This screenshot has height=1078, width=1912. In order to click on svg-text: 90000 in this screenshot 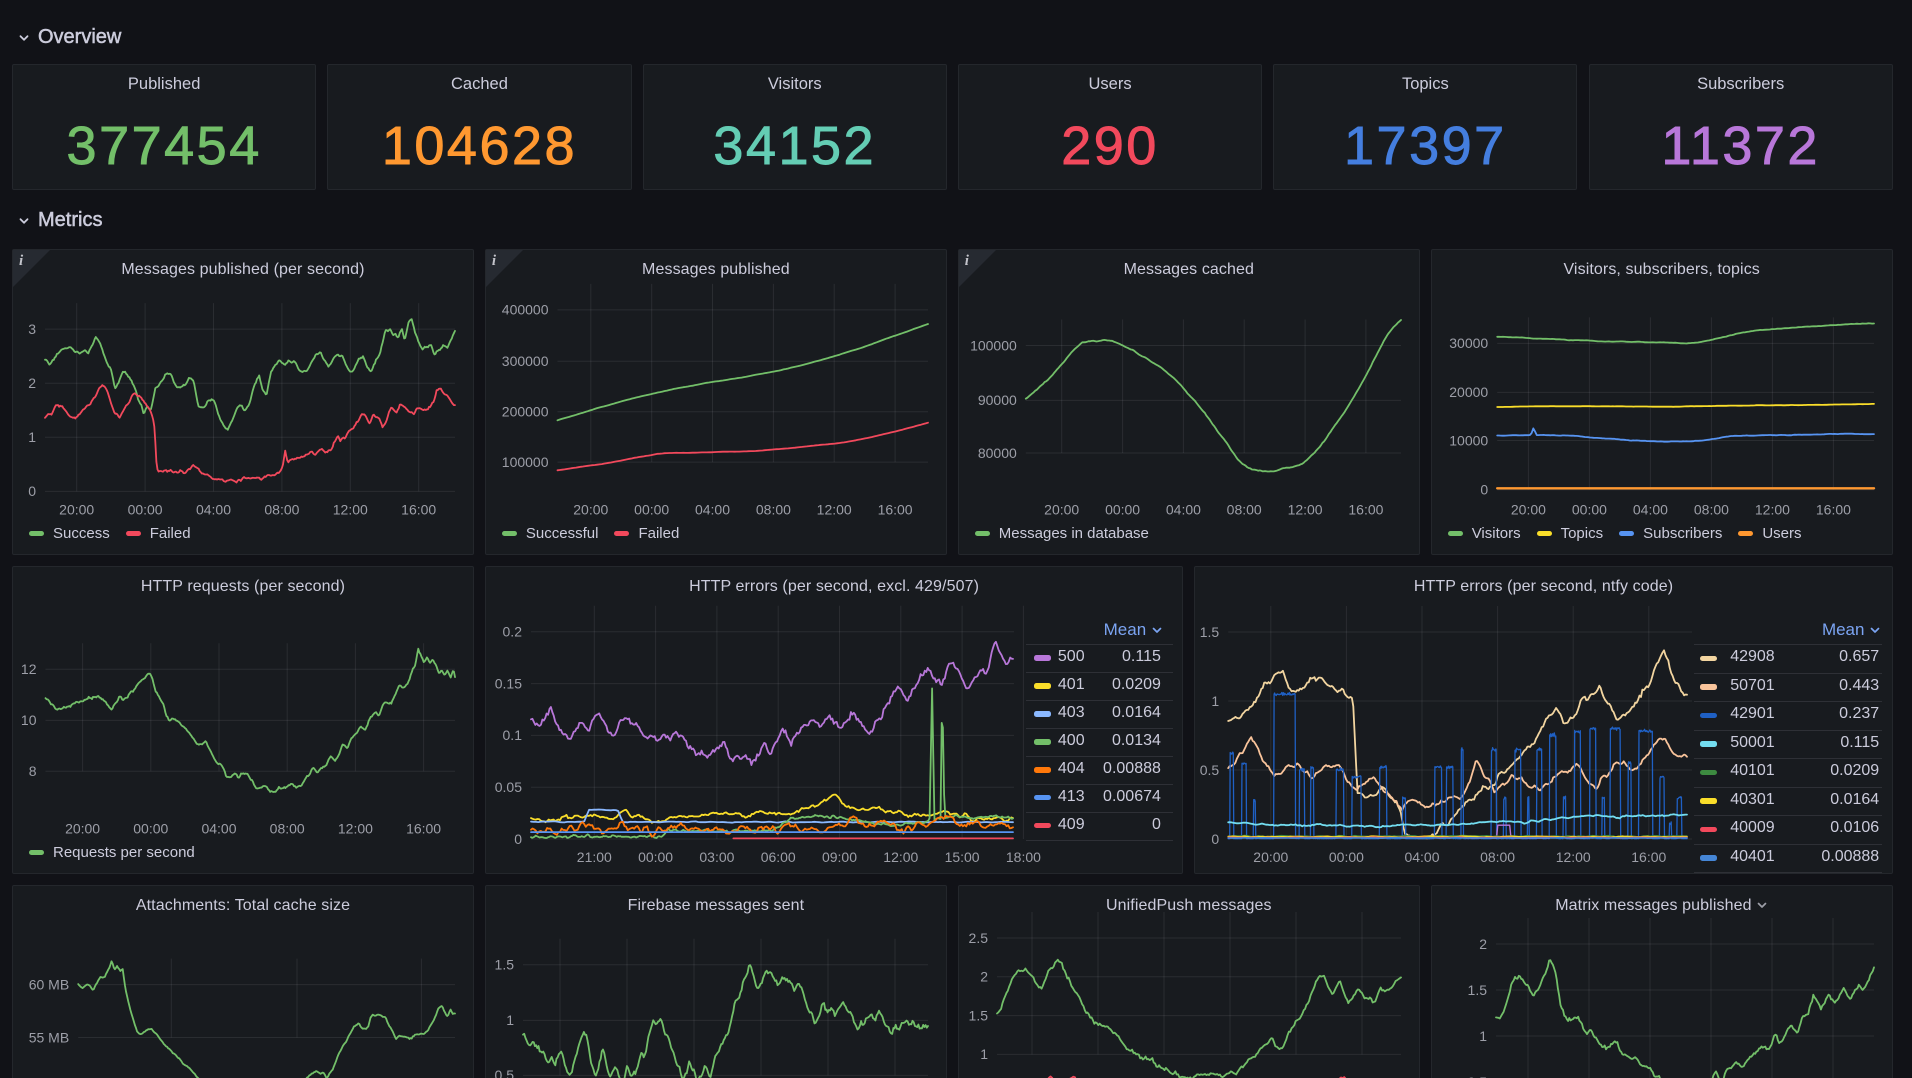, I will do `click(997, 400)`.